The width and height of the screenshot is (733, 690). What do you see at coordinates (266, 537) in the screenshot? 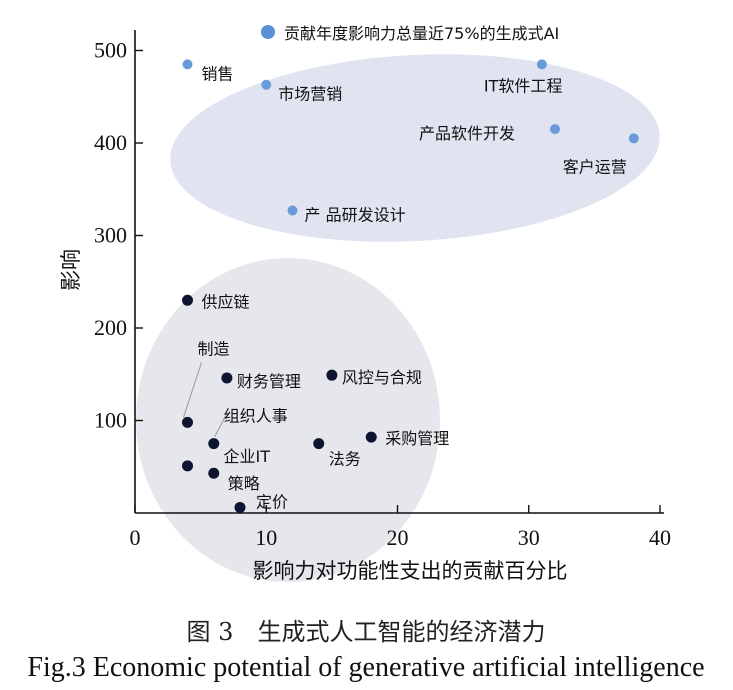
I see `x-tick-label: 10` at bounding box center [266, 537].